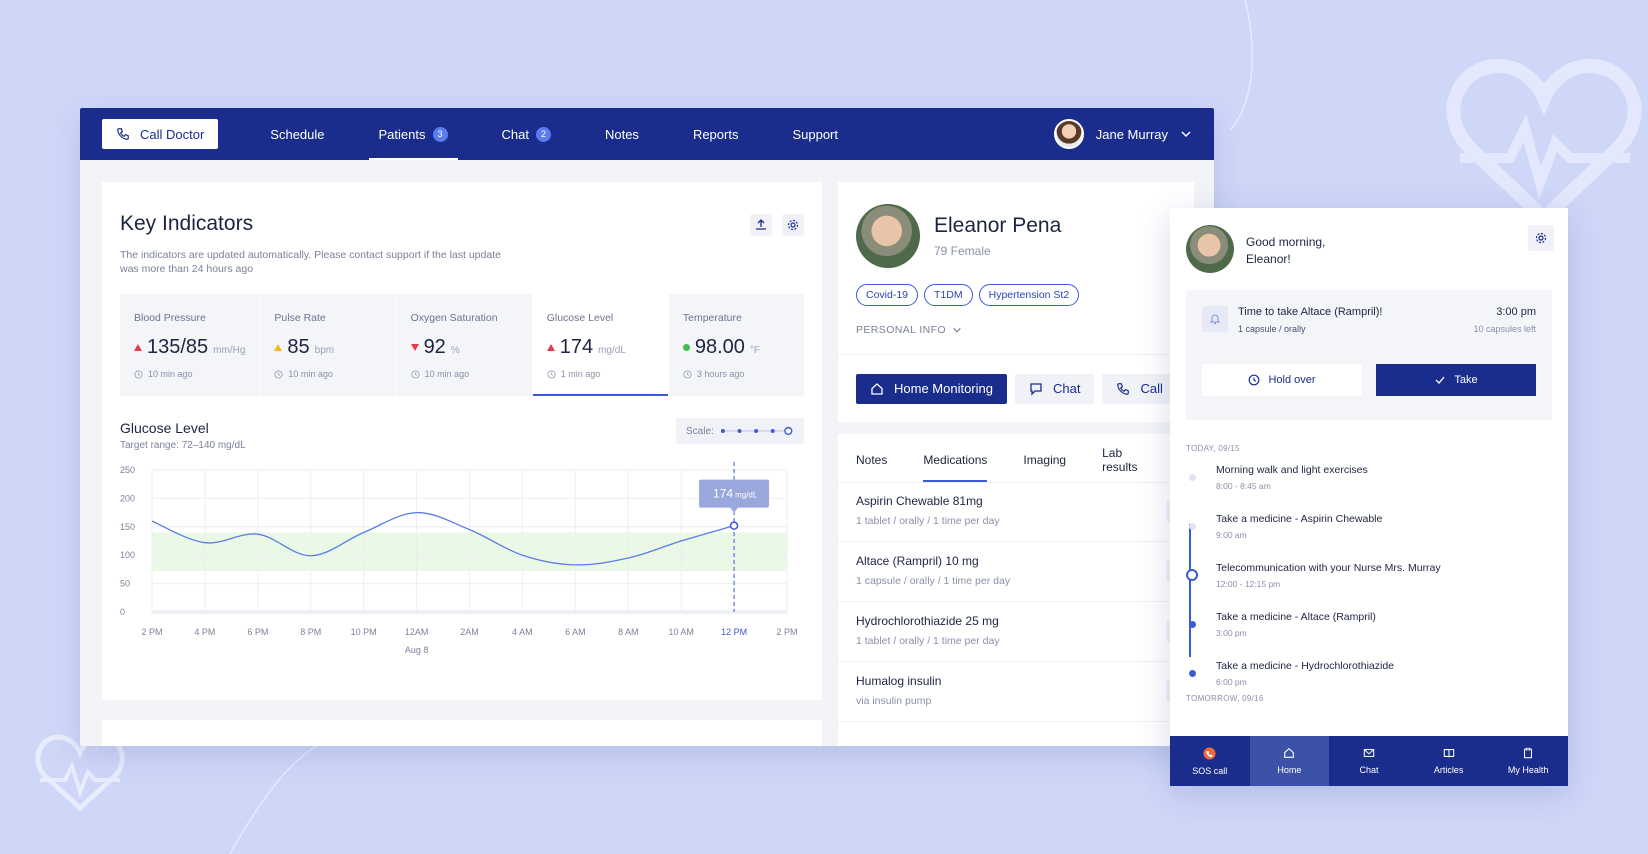 The height and width of the screenshot is (854, 1648). What do you see at coordinates (1289, 770) in the screenshot?
I see `tab-label: Home` at bounding box center [1289, 770].